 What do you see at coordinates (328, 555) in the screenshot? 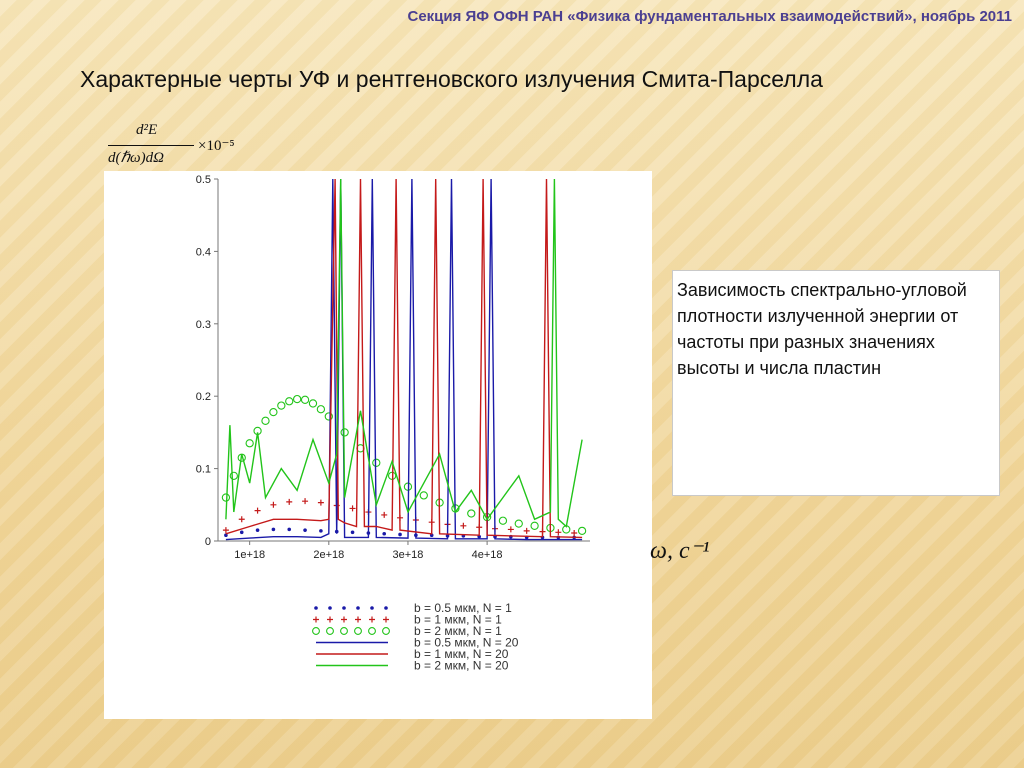
I see `x-tick-label: 2e+18` at bounding box center [328, 555].